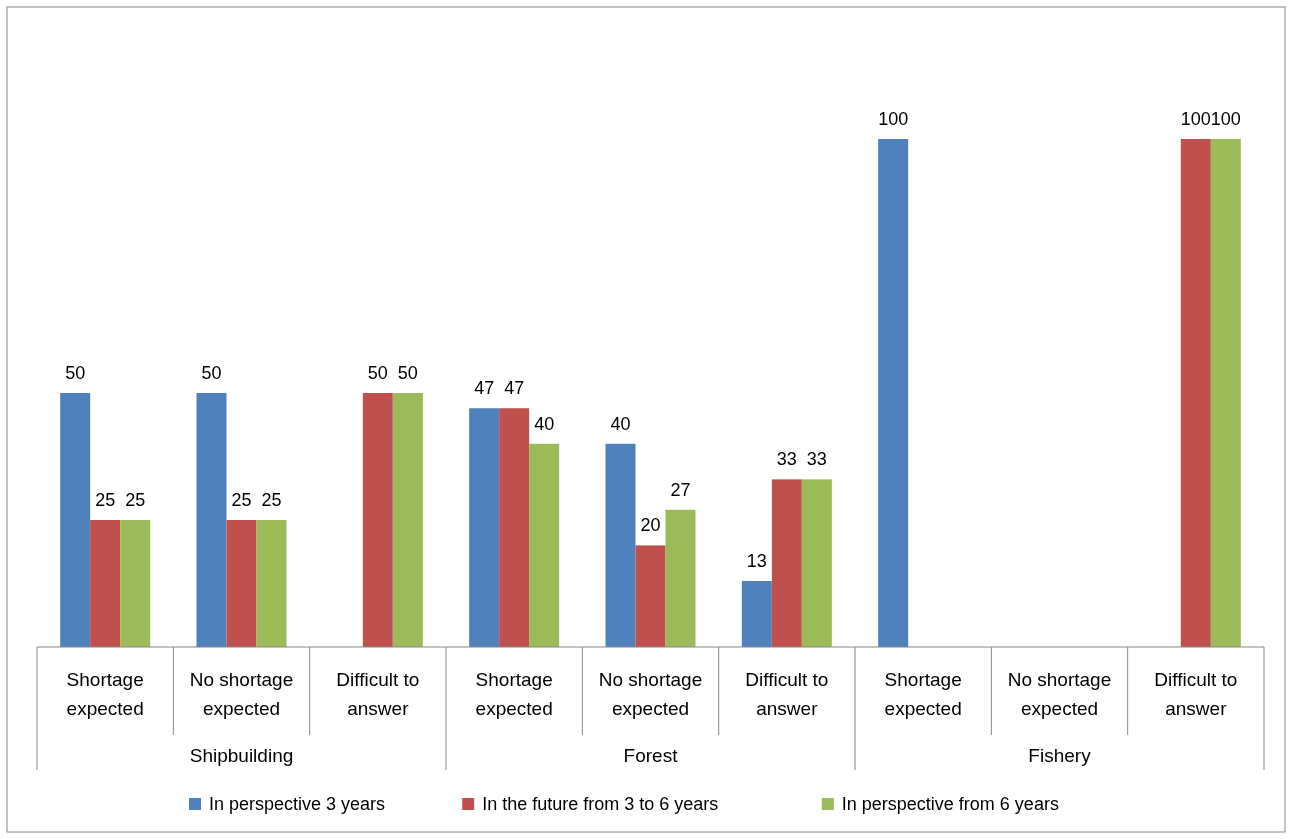 This screenshot has height=839, width=1292. What do you see at coordinates (680, 489) in the screenshot?
I see `data-label: 27` at bounding box center [680, 489].